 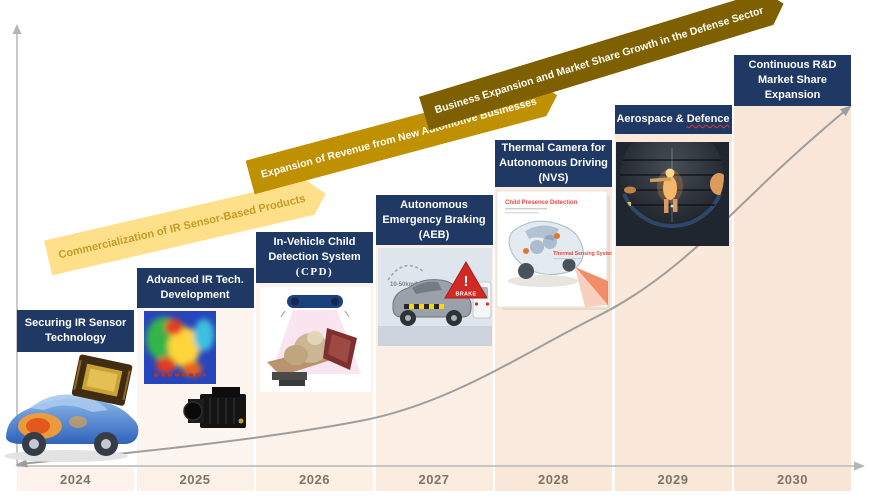 What do you see at coordinates (204, 335) in the screenshot?
I see `thermal-cyan-zone` at bounding box center [204, 335].